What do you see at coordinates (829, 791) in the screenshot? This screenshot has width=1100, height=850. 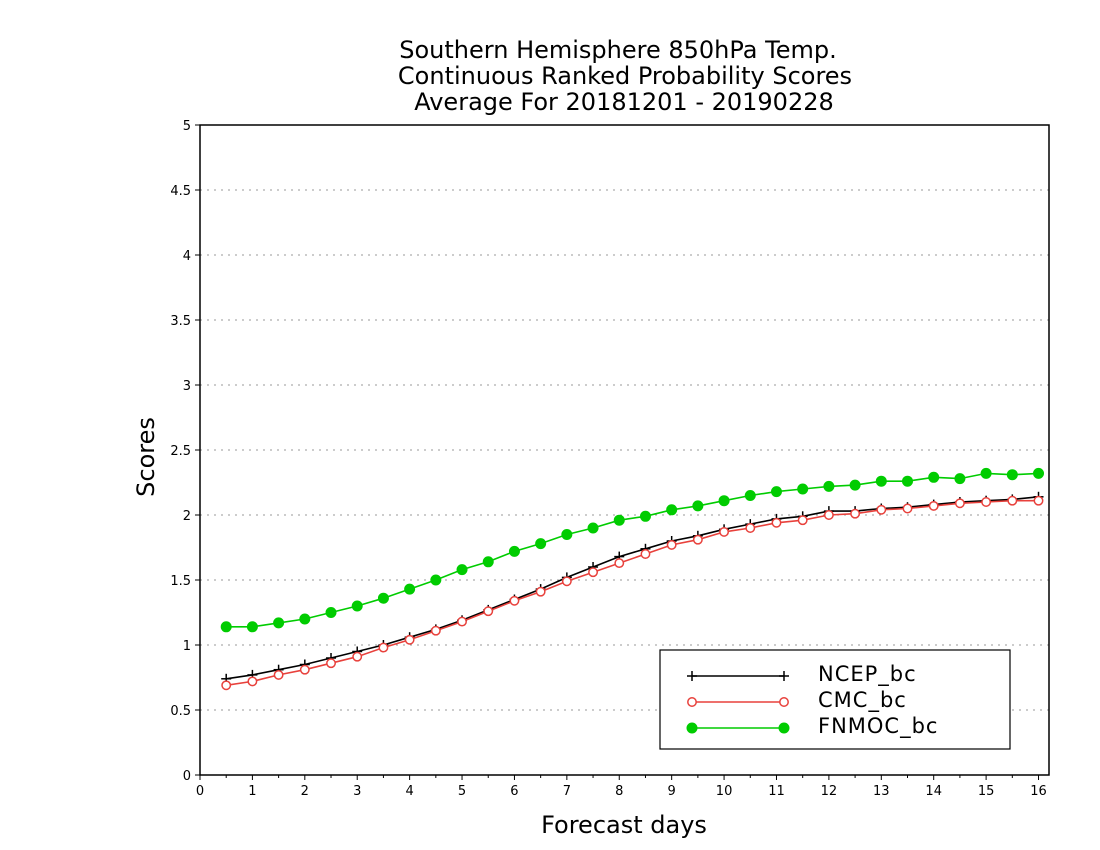 I see `x-tick-label: 12` at bounding box center [829, 791].